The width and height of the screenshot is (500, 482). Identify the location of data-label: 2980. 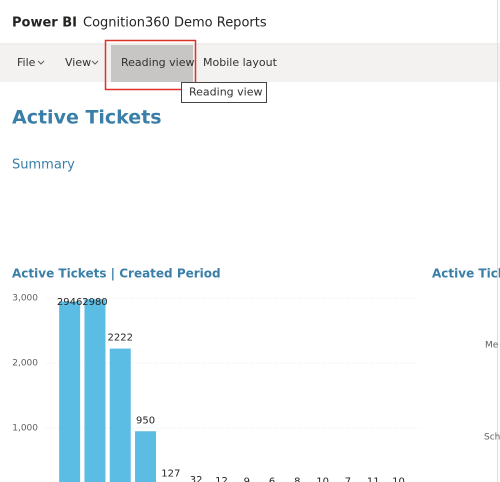
(94, 302).